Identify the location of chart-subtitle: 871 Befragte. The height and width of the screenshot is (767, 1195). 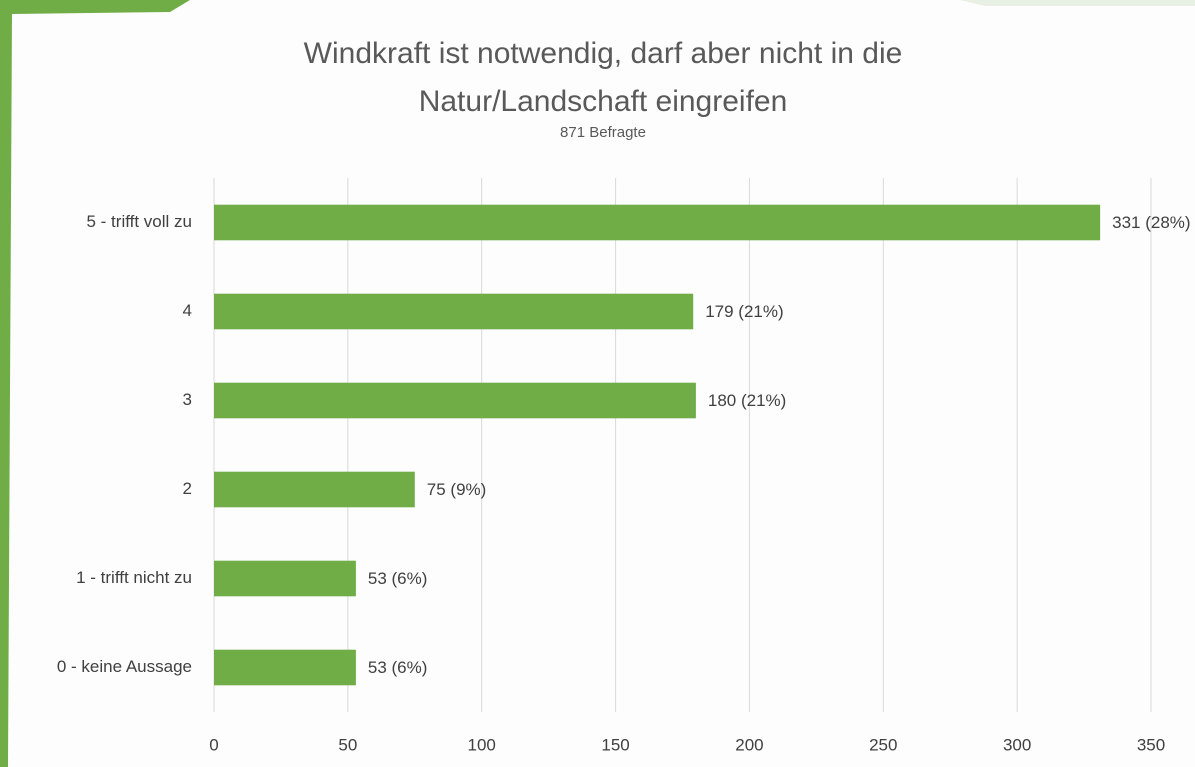
(603, 132).